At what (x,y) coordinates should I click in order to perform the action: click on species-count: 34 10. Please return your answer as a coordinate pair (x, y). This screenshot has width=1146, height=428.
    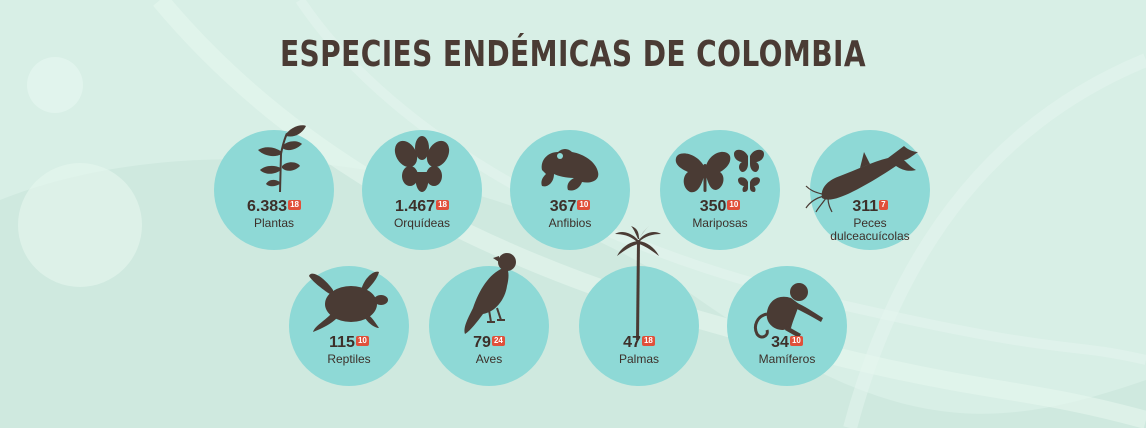
    Looking at the image, I should click on (787, 342).